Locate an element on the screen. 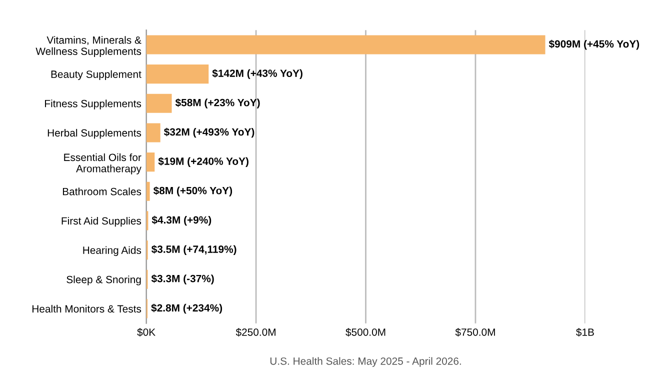 Image resolution: width=665 pixels, height=376 pixels. y-tick-label: Fitness Supplements is located at coordinates (93, 105).